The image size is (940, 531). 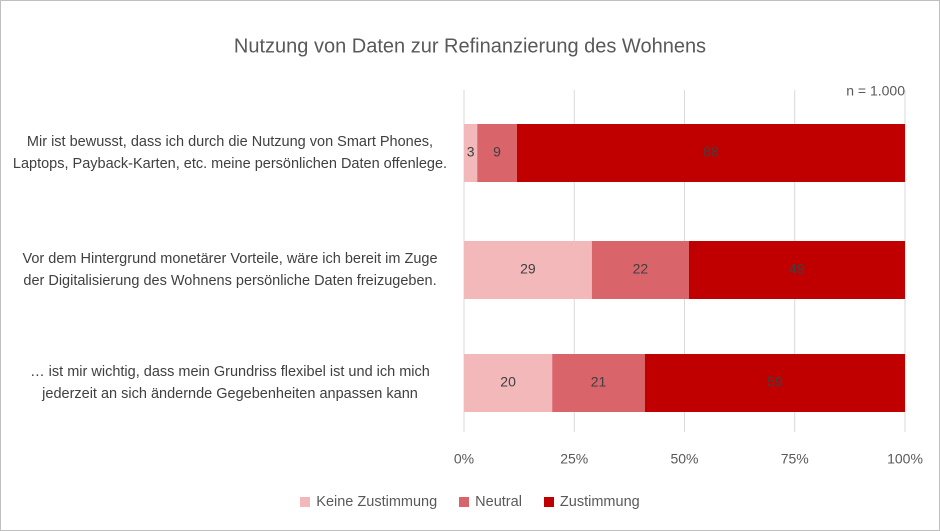 I want to click on x-tick-label: 100%, so click(x=905, y=459).